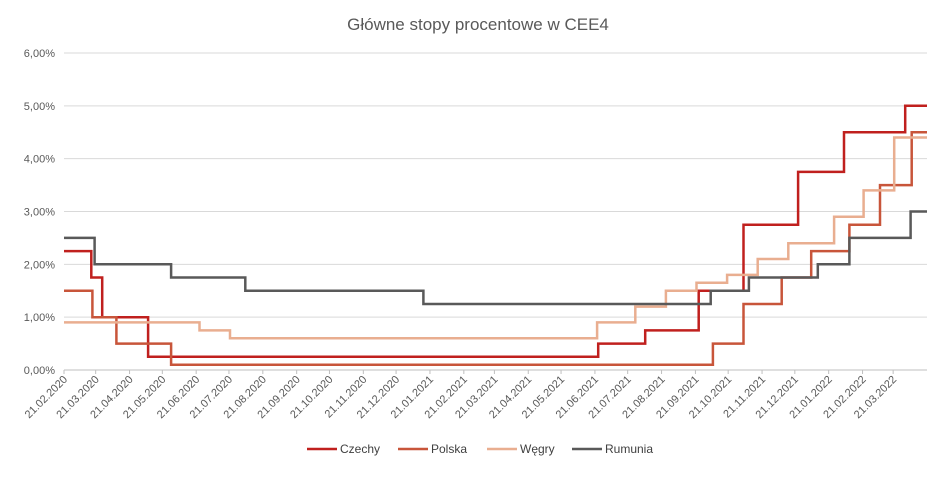 Image resolution: width=943 pixels, height=477 pixels. What do you see at coordinates (537, 449) in the screenshot?
I see `legend-label: Węgry` at bounding box center [537, 449].